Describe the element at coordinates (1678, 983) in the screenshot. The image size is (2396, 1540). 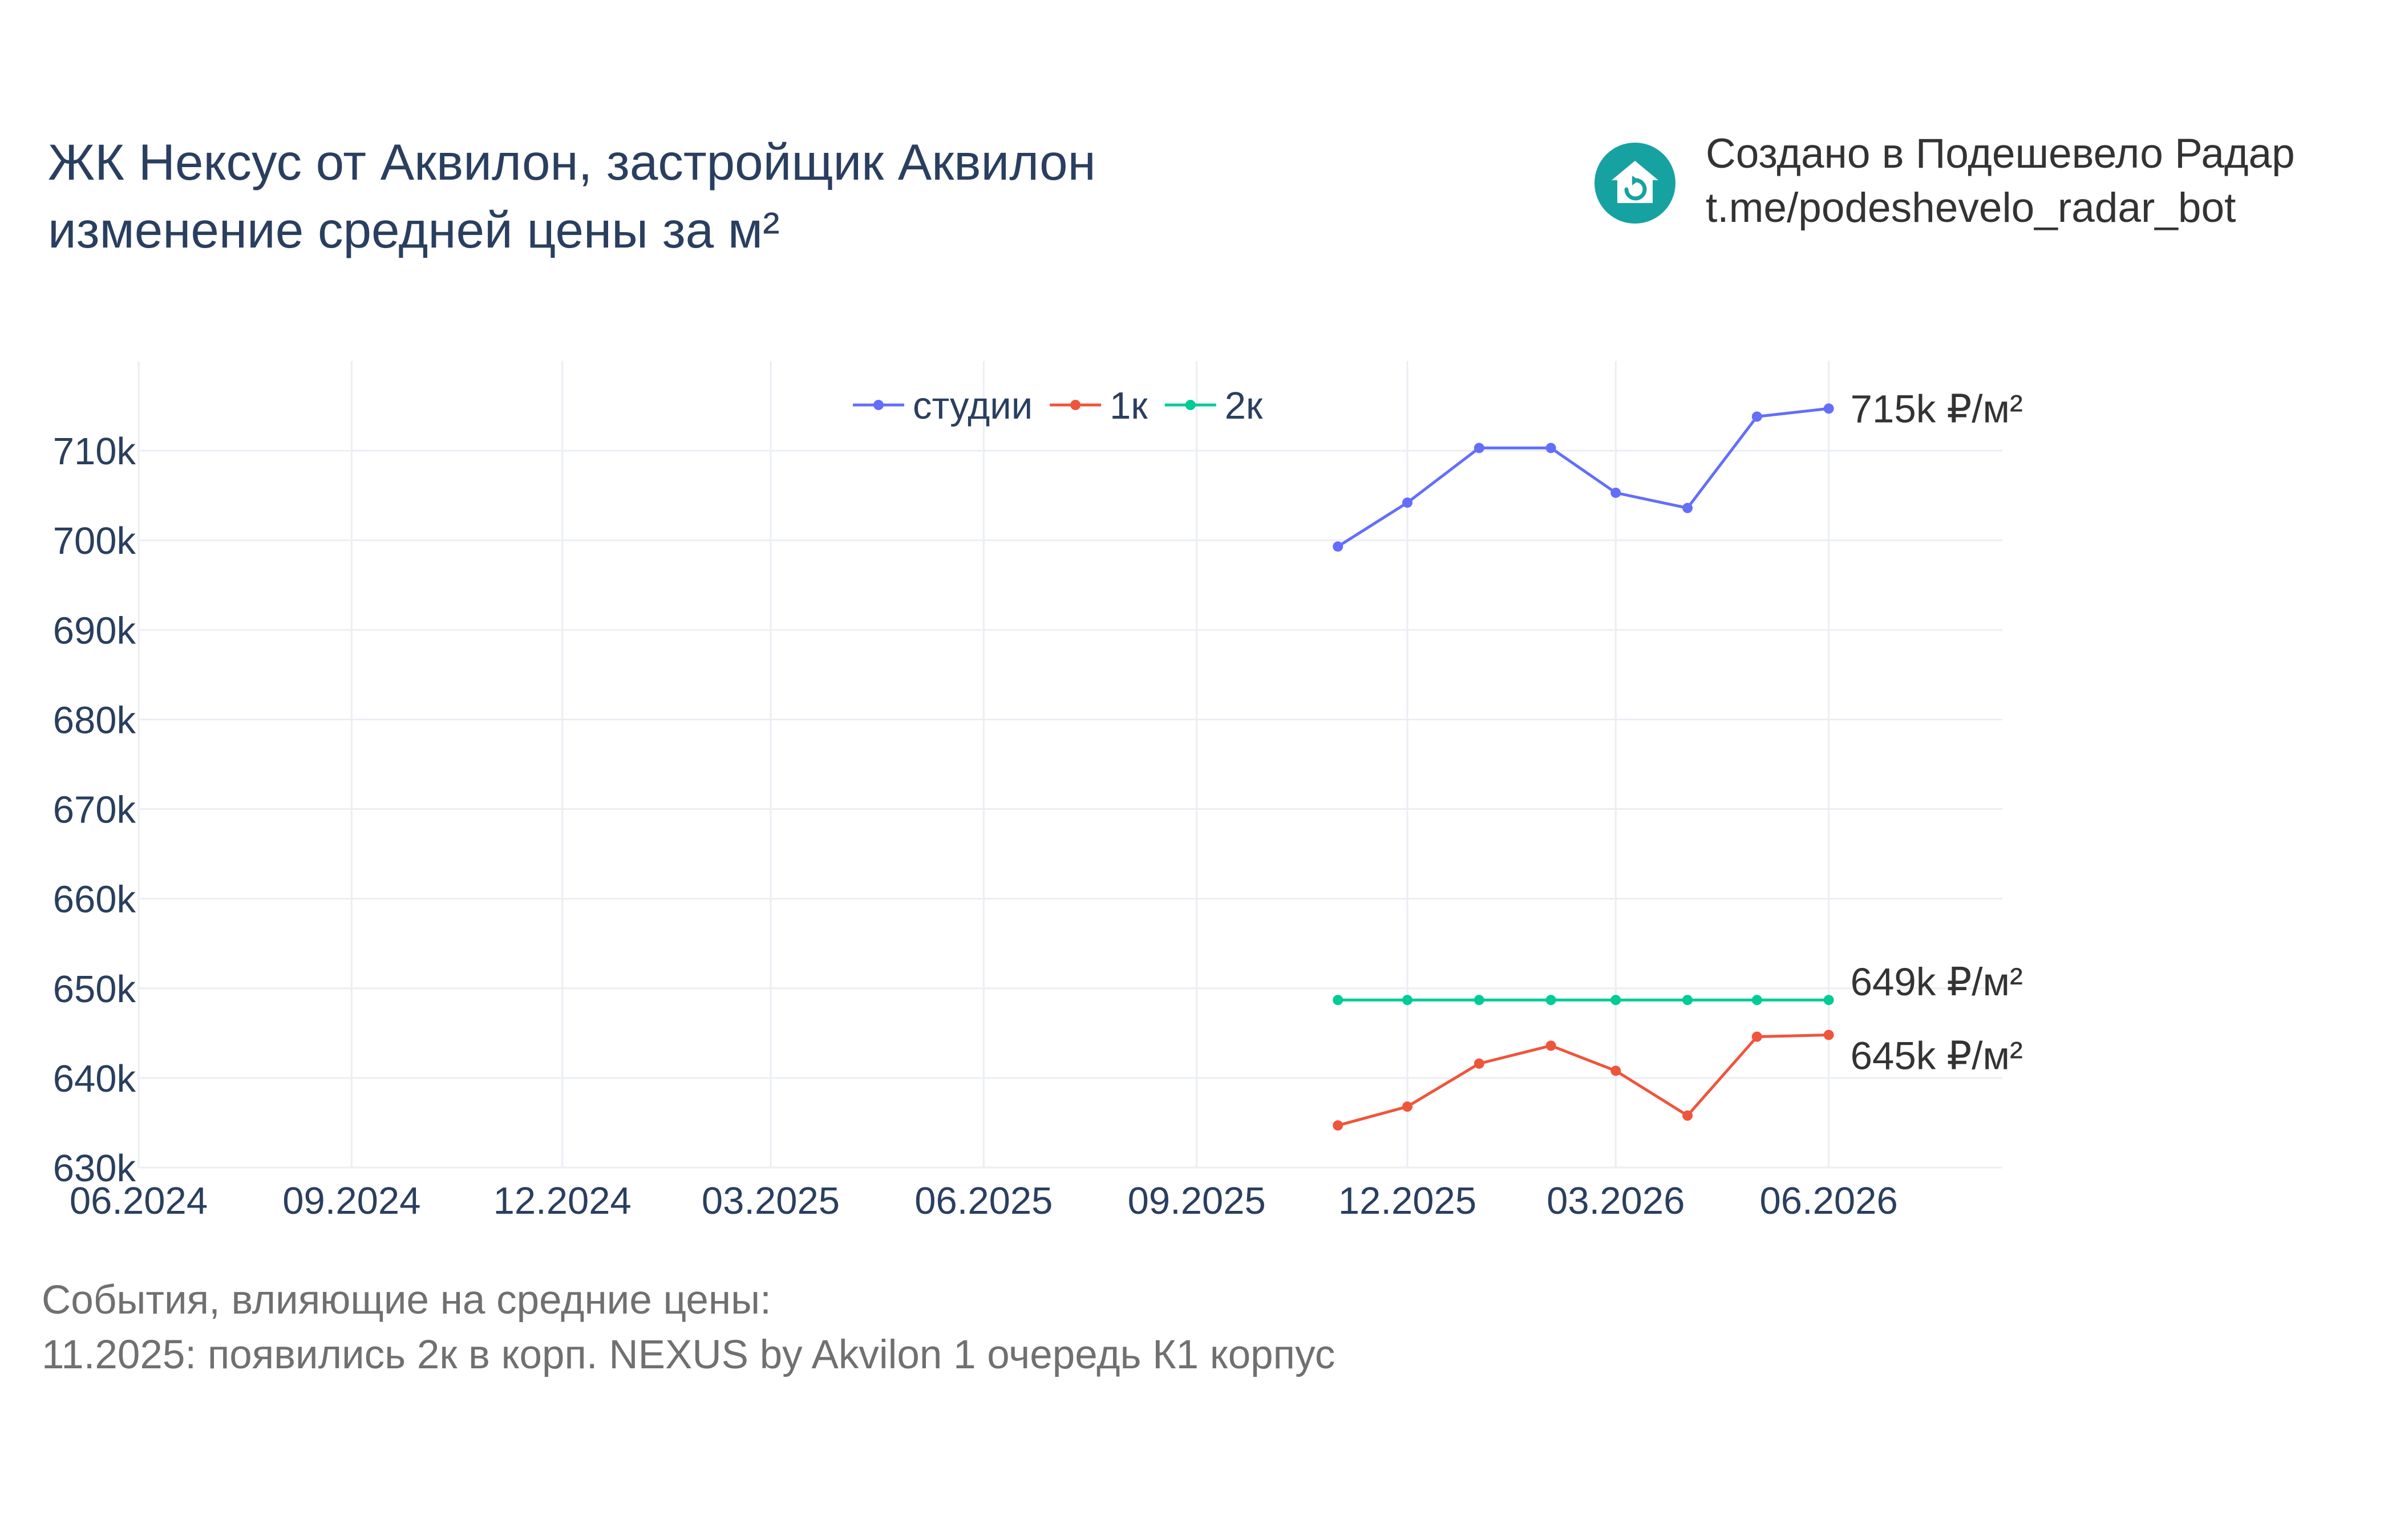
I see `series-2к: 649k ₽/м²` at that location.